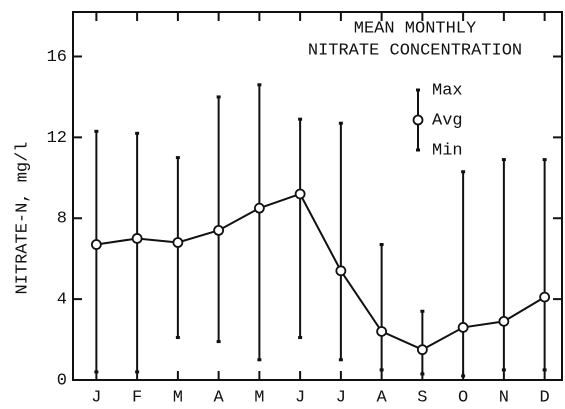  Describe the element at coordinates (447, 90) in the screenshot. I see `legend-label: Max` at that location.